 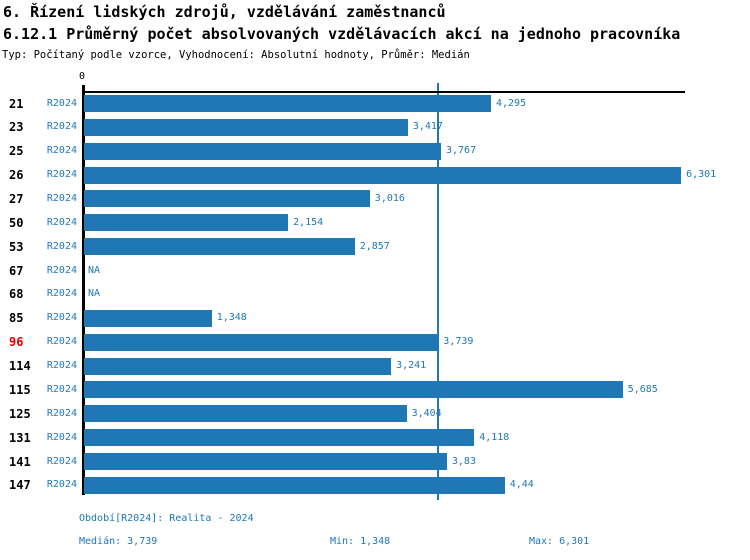 What do you see at coordinates (16, 342) in the screenshot?
I see `row-category-label: 96` at bounding box center [16, 342].